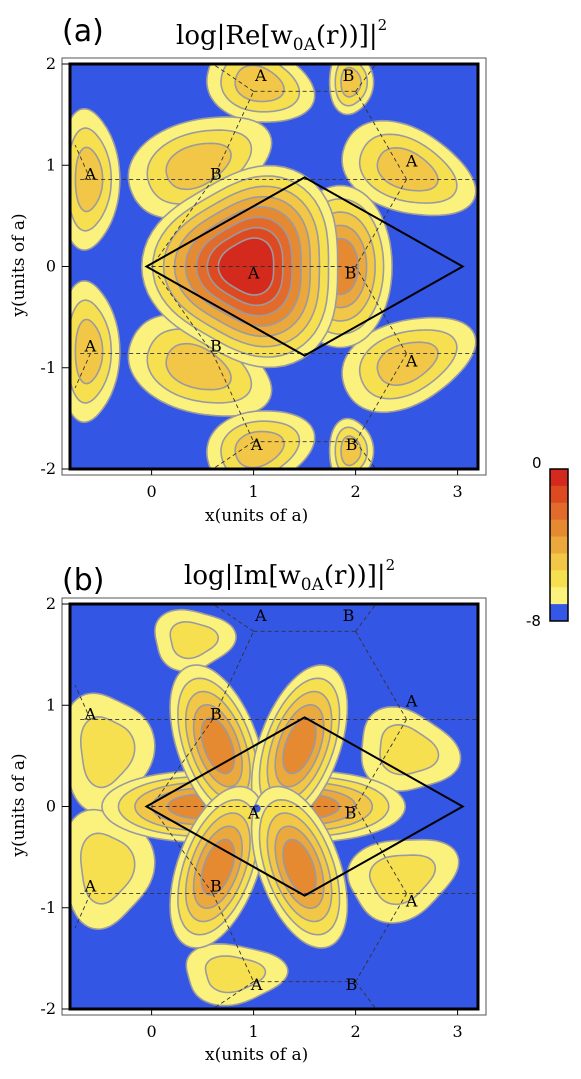 The image size is (581, 1079). Describe the element at coordinates (312, 585) in the screenshot. I see `title-b-sub: 0A` at that location.